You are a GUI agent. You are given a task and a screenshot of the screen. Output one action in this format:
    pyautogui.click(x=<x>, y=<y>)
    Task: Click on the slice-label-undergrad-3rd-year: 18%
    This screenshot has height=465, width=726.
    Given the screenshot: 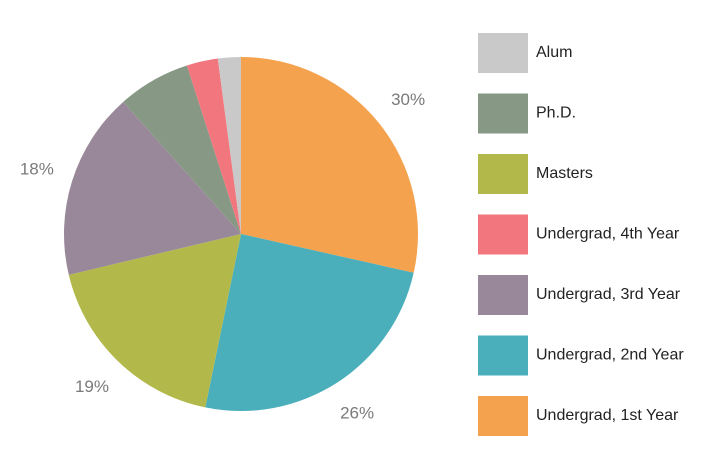 What is the action you would take?
    pyautogui.click(x=37, y=168)
    